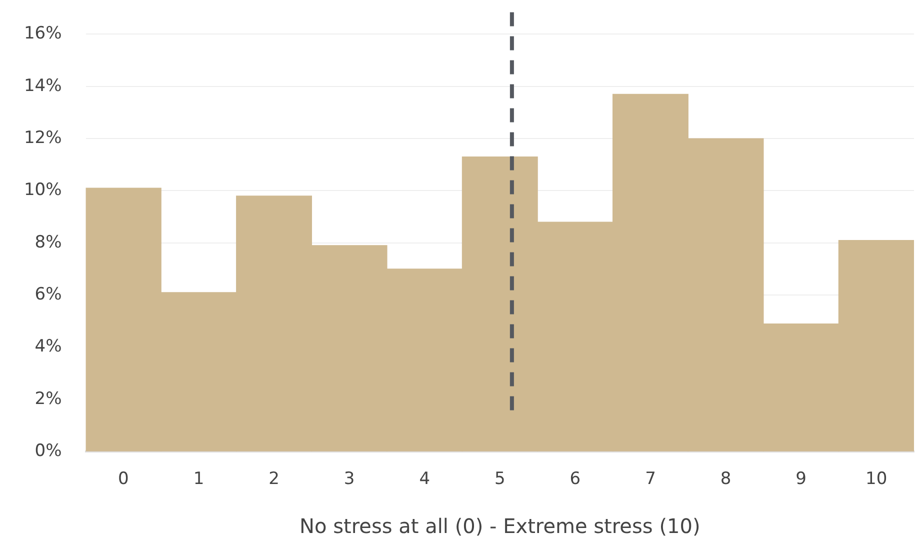  I want to click on y-tick-label: 8%, so click(48, 242).